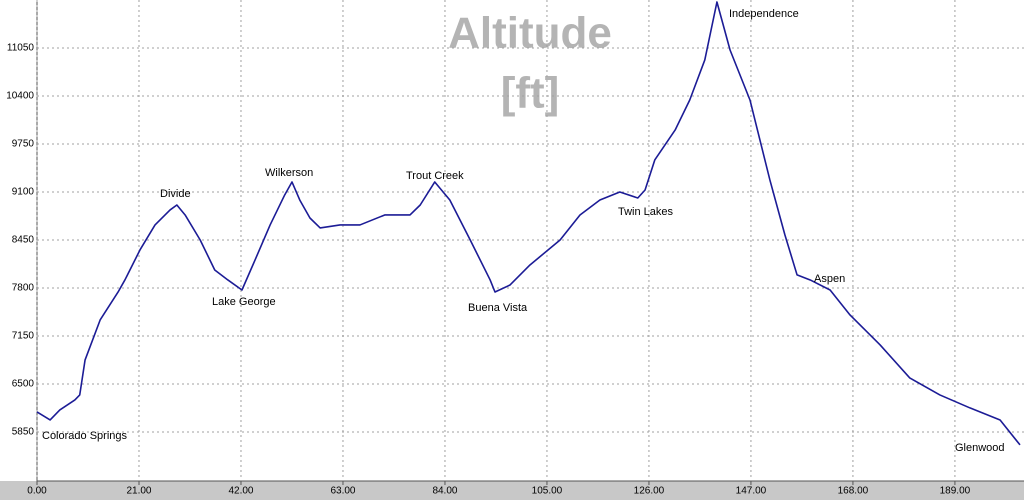 The width and height of the screenshot is (1024, 500). What do you see at coordinates (240, 491) in the screenshot?
I see `x-tick-label: 42.00` at bounding box center [240, 491].